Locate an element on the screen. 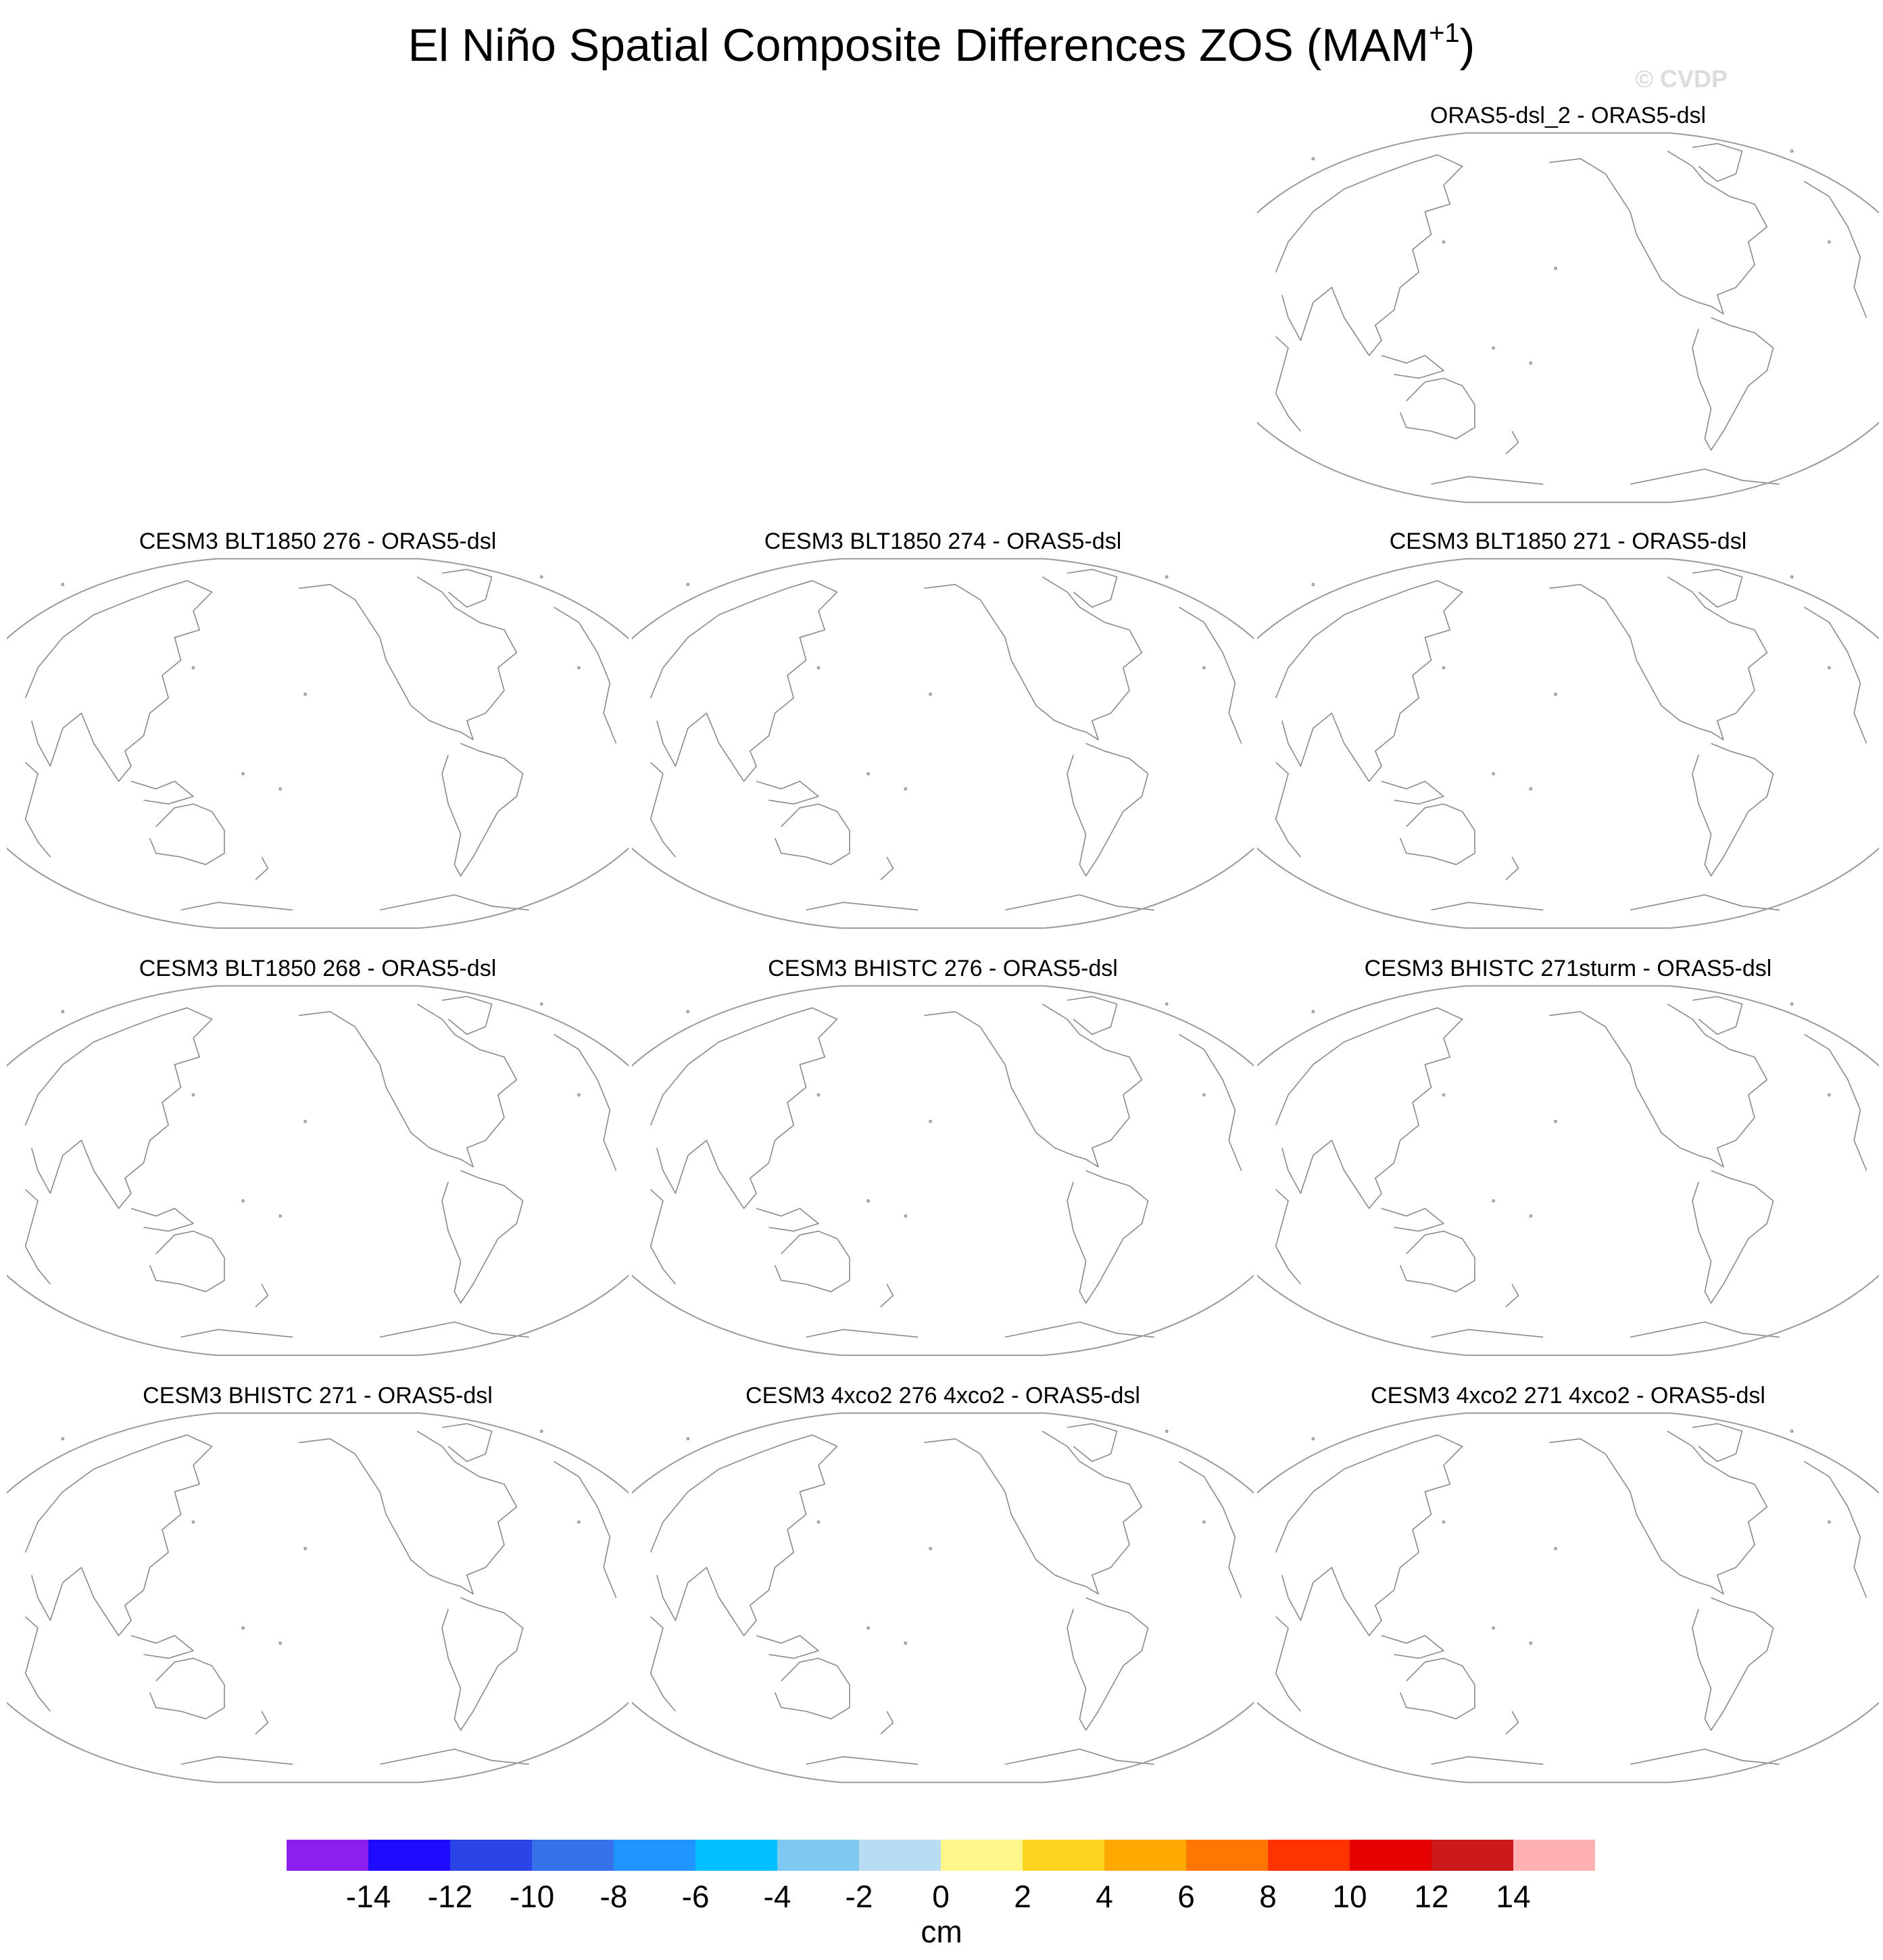  panel-title: CESM3 BHISTC 271sturm - ORAS5-dsl is located at coordinates (1568, 969).